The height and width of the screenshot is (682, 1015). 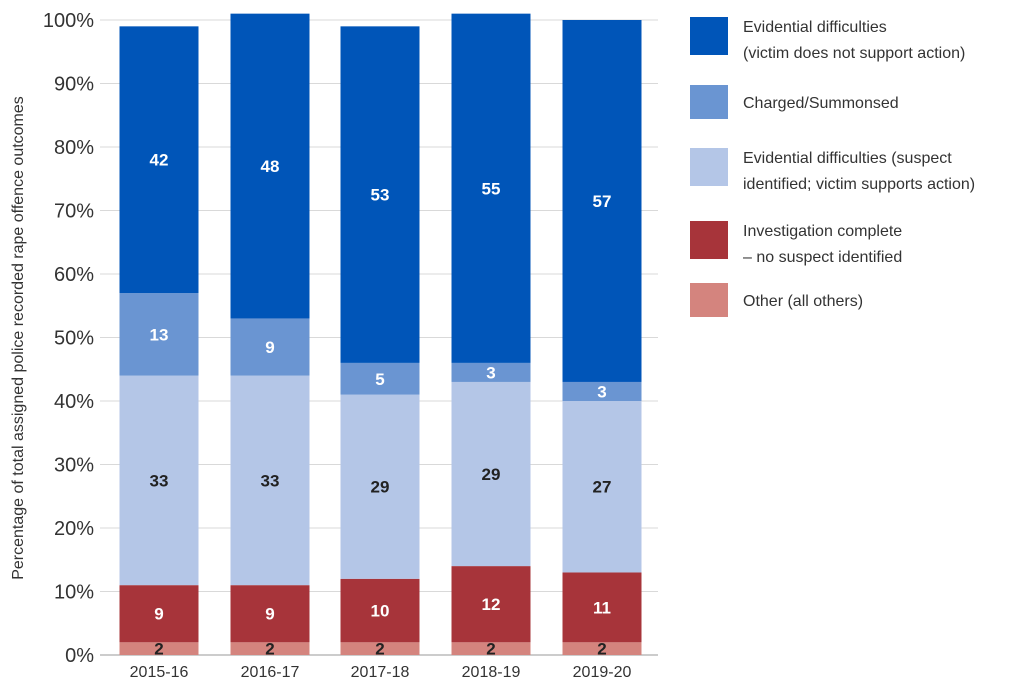 I want to click on bar-value-label: 55, so click(x=491, y=188).